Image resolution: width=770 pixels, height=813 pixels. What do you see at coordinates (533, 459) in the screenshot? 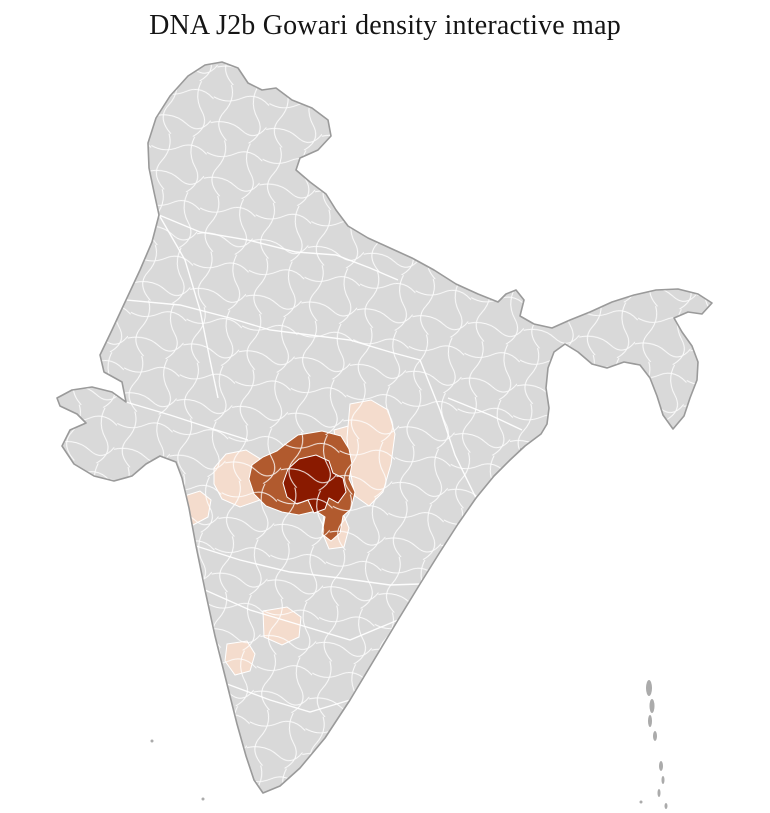
I see `dark-gray-region` at bounding box center [533, 459].